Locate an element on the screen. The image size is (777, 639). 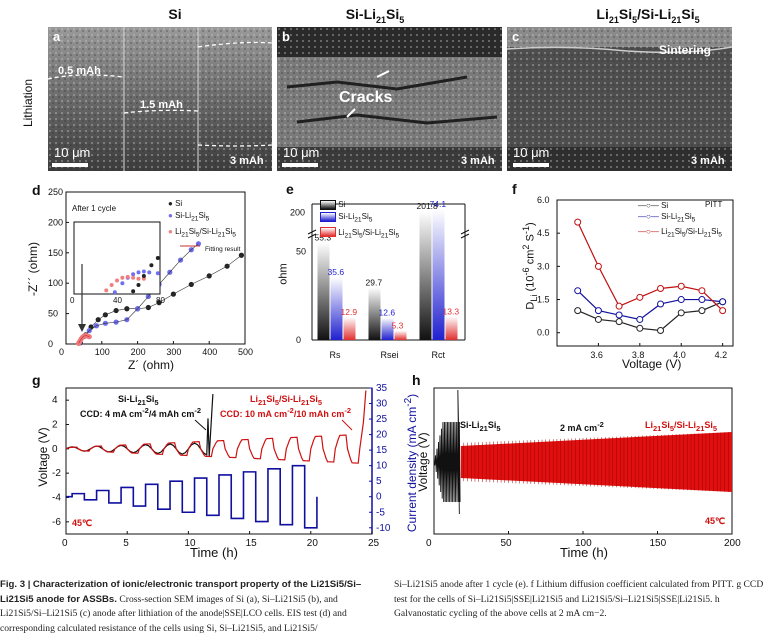
caption-fig-label: Fig. 3 | is located at coordinates (15, 584).